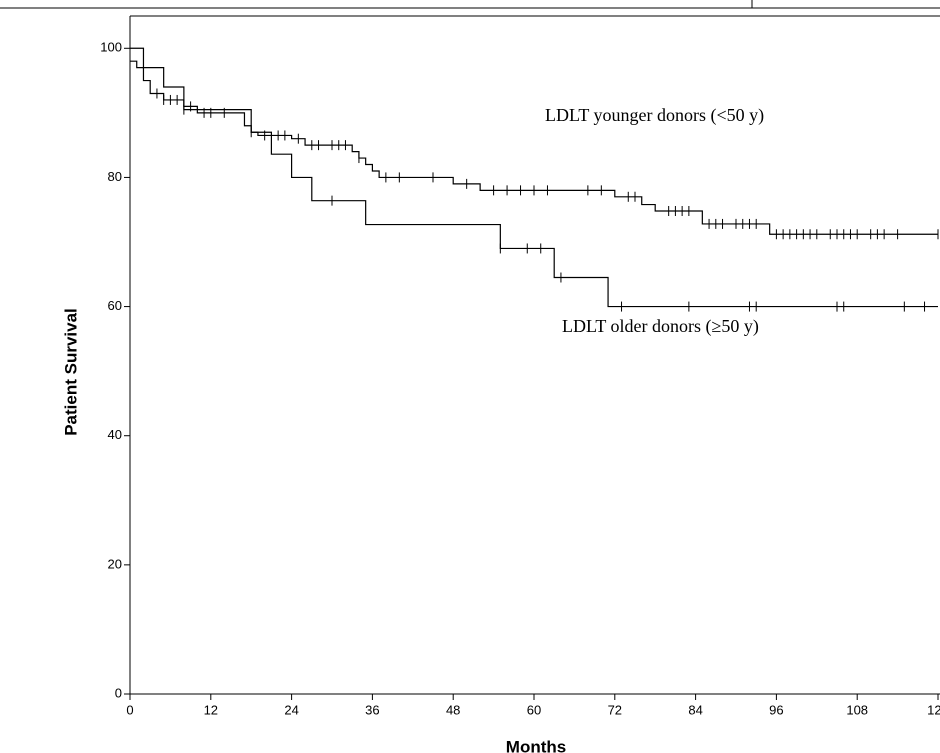 The image size is (940, 753). Describe the element at coordinates (115, 305) in the screenshot. I see `y-tick-label: 60` at that location.